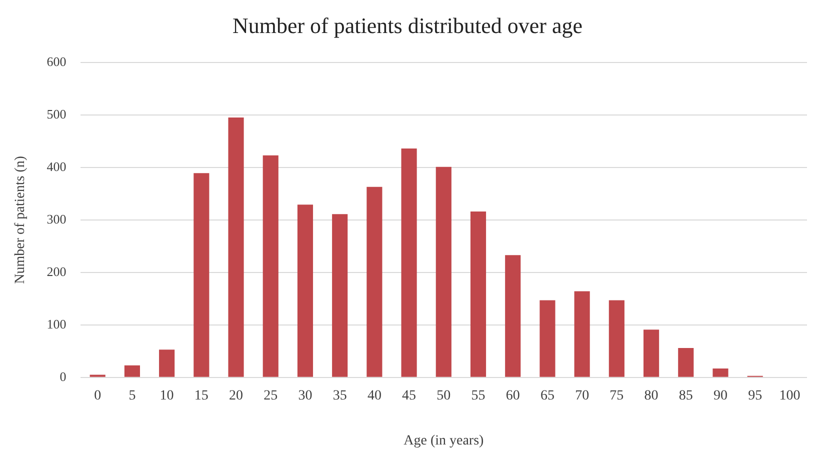  What do you see at coordinates (56, 218) in the screenshot?
I see `y-tick-label: 300` at bounding box center [56, 218].